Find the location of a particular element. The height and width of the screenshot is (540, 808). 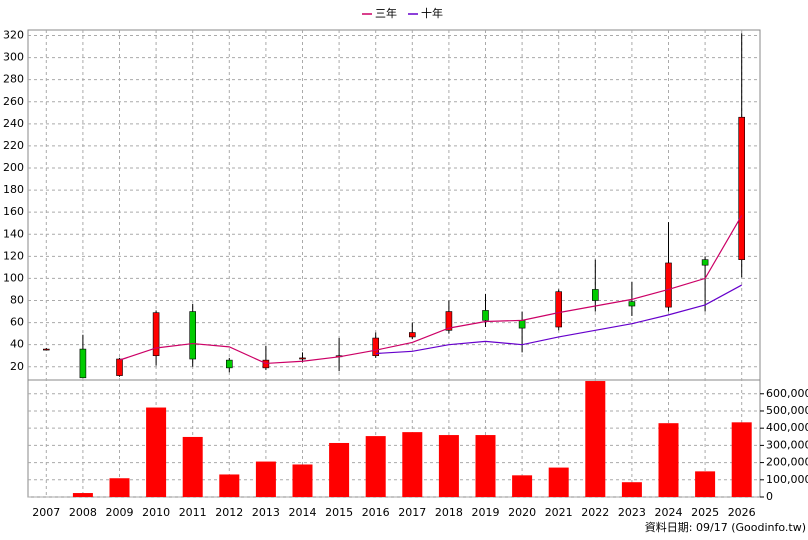

y-tick-label: 180 is located at coordinates (13, 189).